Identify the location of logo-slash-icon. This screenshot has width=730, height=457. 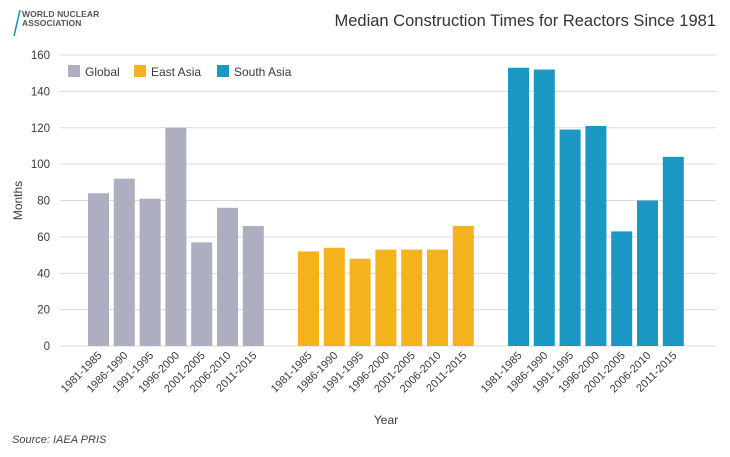
(17, 23).